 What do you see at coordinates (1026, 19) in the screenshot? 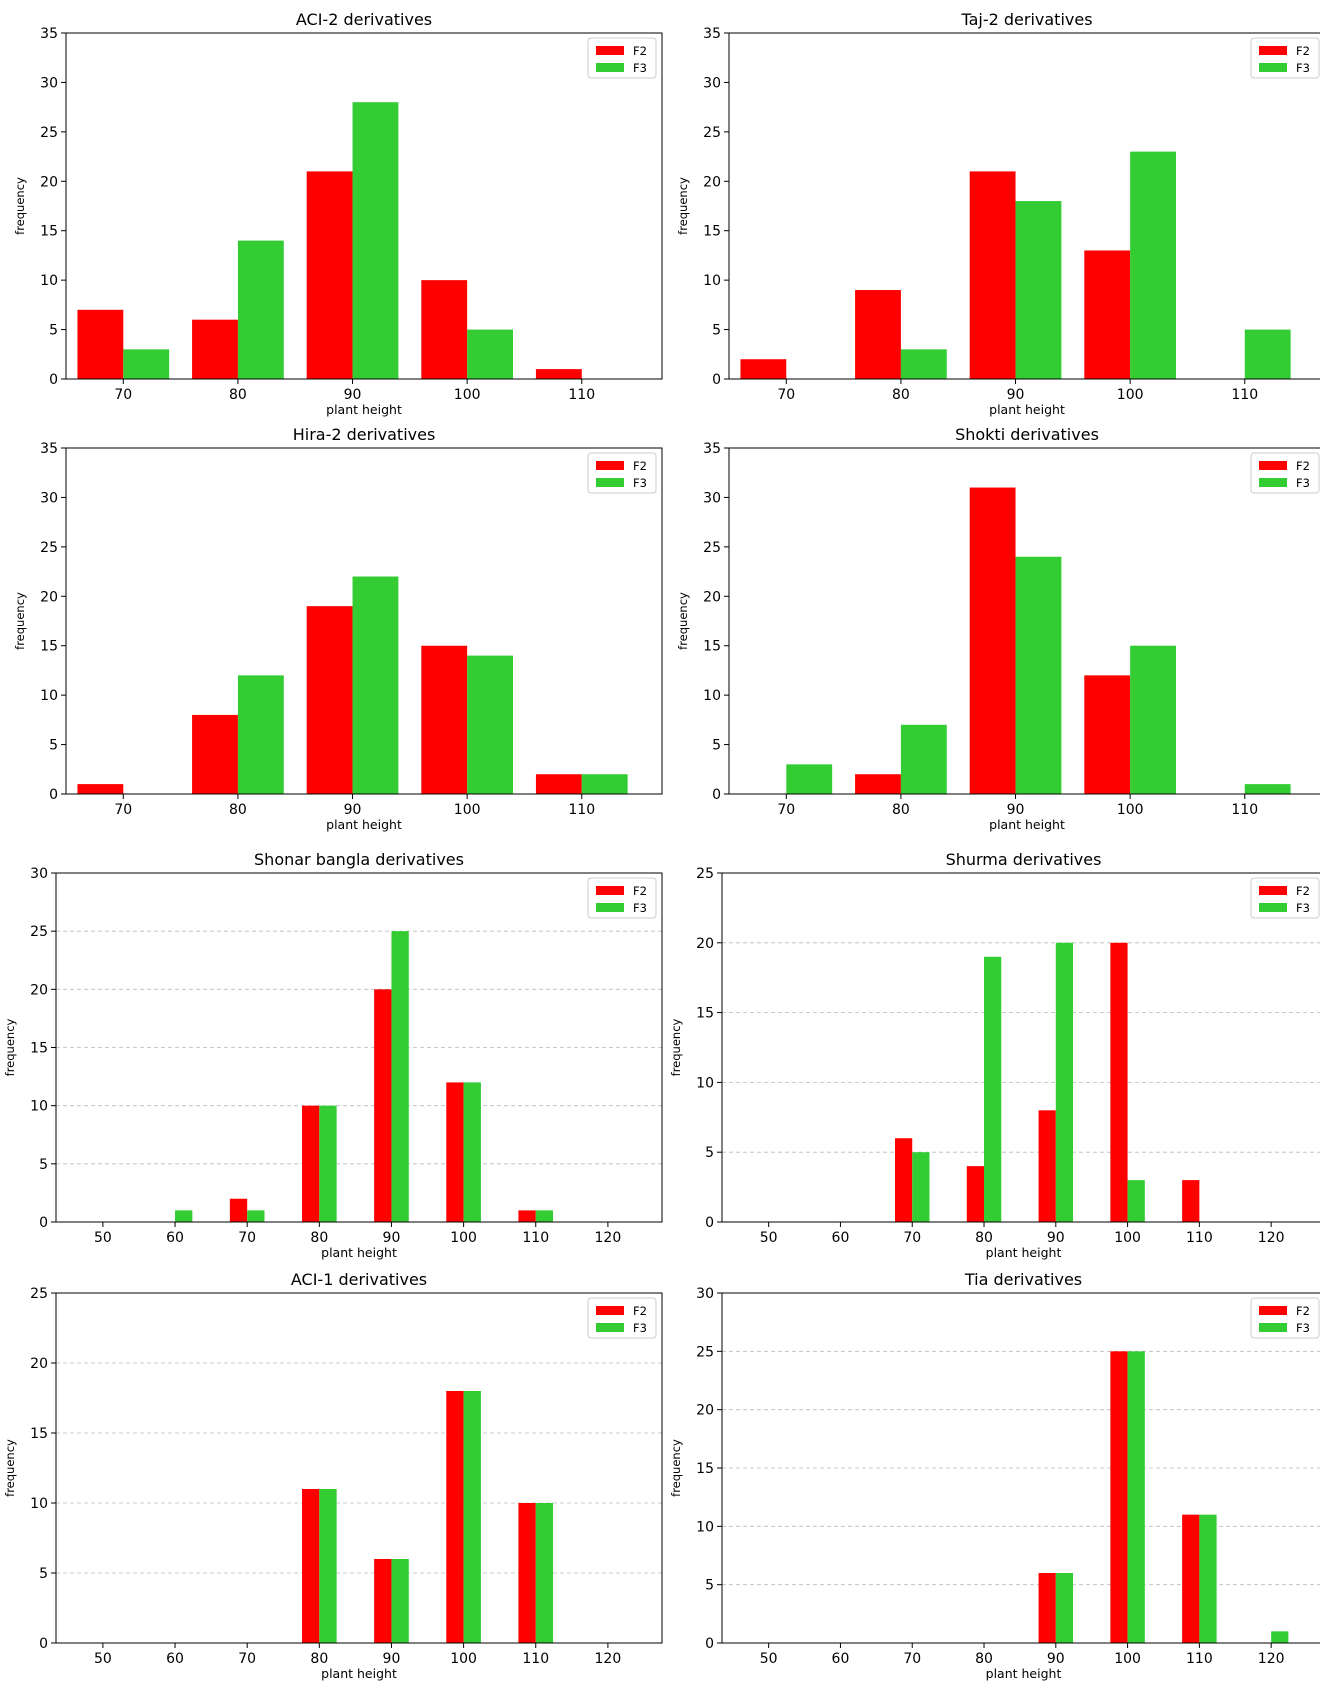
I see `chart-title: Taj-2 derivatives` at bounding box center [1026, 19].